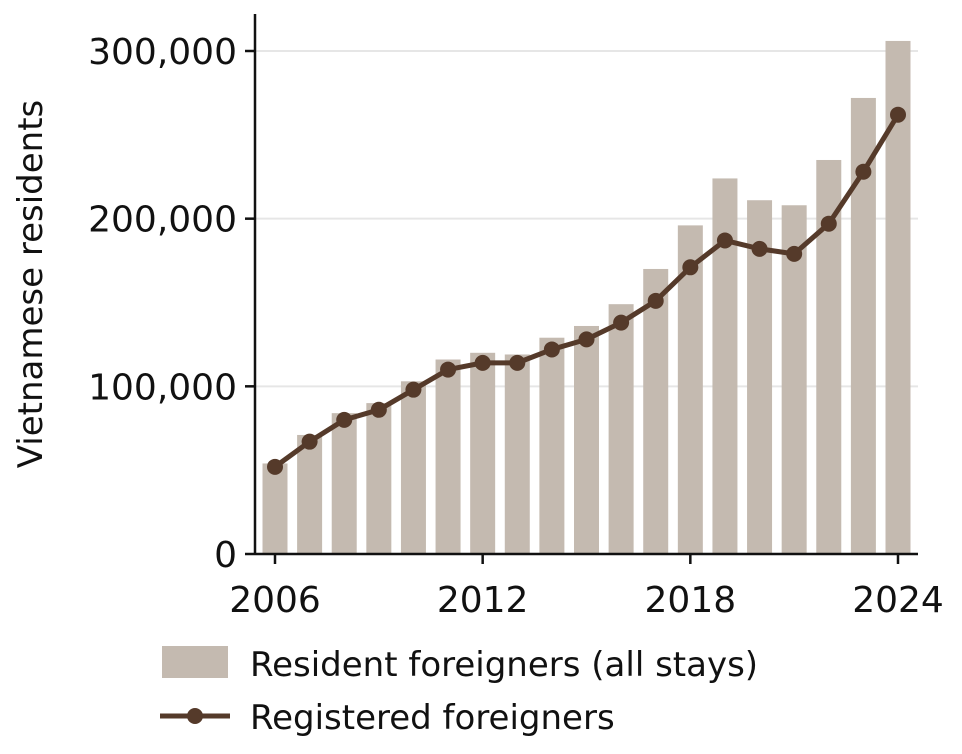 The width and height of the screenshot is (962, 754). Describe the element at coordinates (621, 322) in the screenshot. I see `line-point-2016` at that location.